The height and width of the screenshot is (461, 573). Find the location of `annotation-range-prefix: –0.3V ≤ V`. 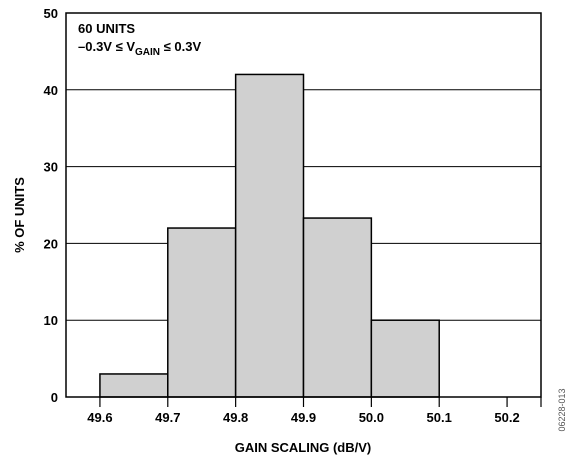

annotation-range-prefix: –0.3V ≤ V is located at coordinates (106, 46).